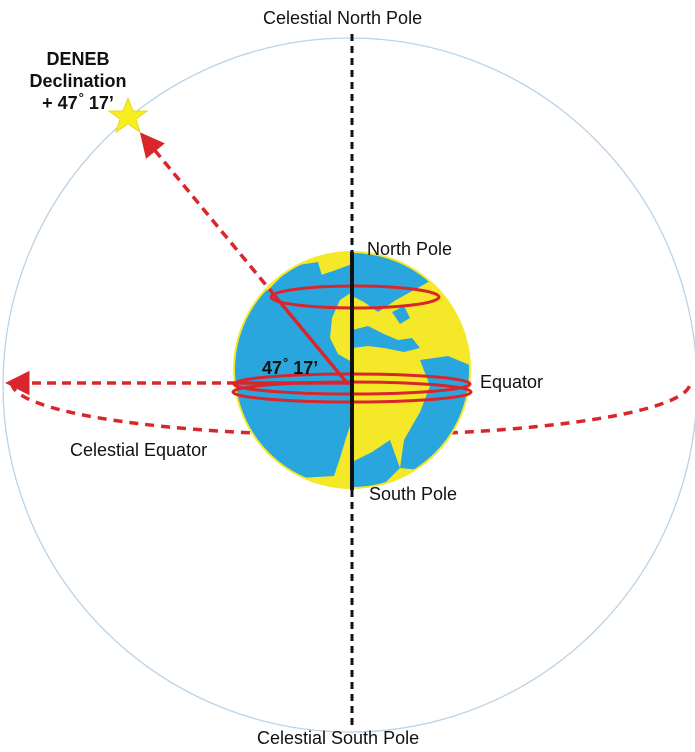 The height and width of the screenshot is (752, 695). What do you see at coordinates (60, 103) in the screenshot?
I see `deneb-declination-degrees: + 47` at bounding box center [60, 103].